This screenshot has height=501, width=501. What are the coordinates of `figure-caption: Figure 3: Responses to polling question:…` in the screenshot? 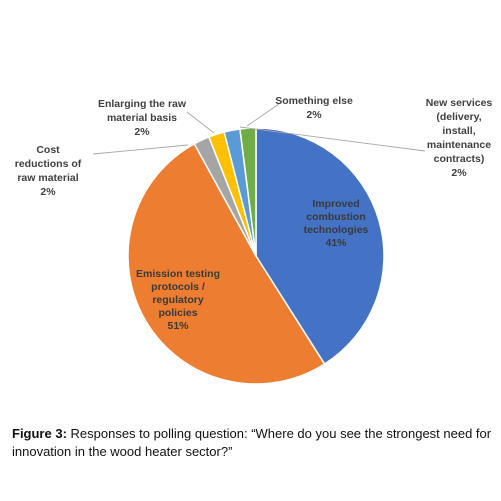 It's located at (252, 443).